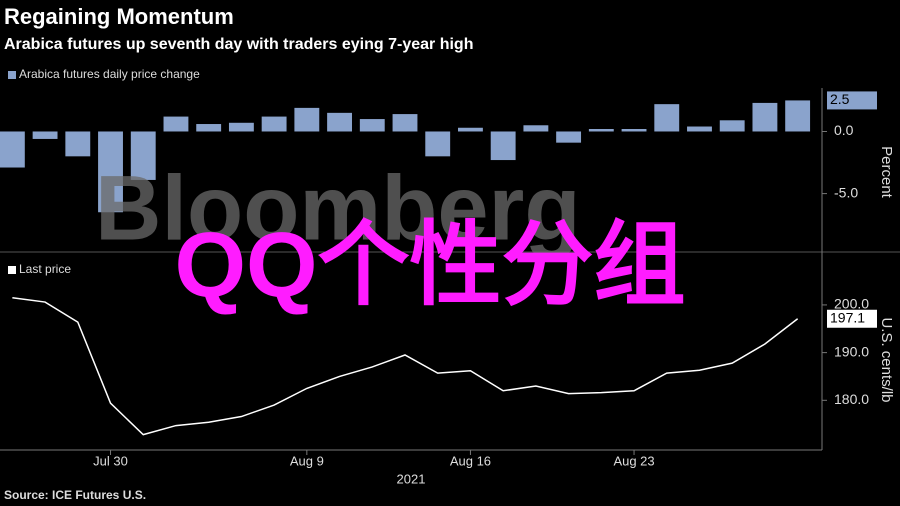  I want to click on overlay-text: QQ个性分组, so click(429, 265).